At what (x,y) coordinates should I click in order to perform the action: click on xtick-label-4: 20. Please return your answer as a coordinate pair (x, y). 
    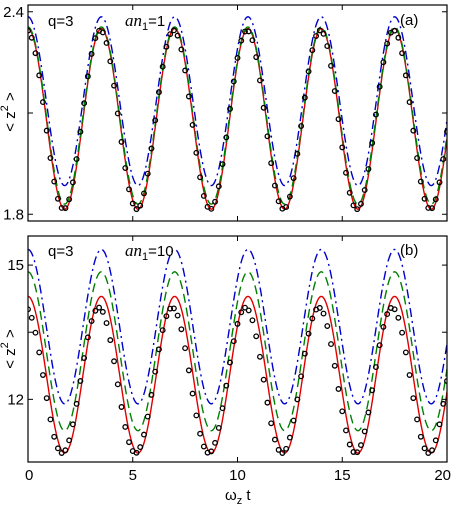
    Looking at the image, I should click on (442, 475).